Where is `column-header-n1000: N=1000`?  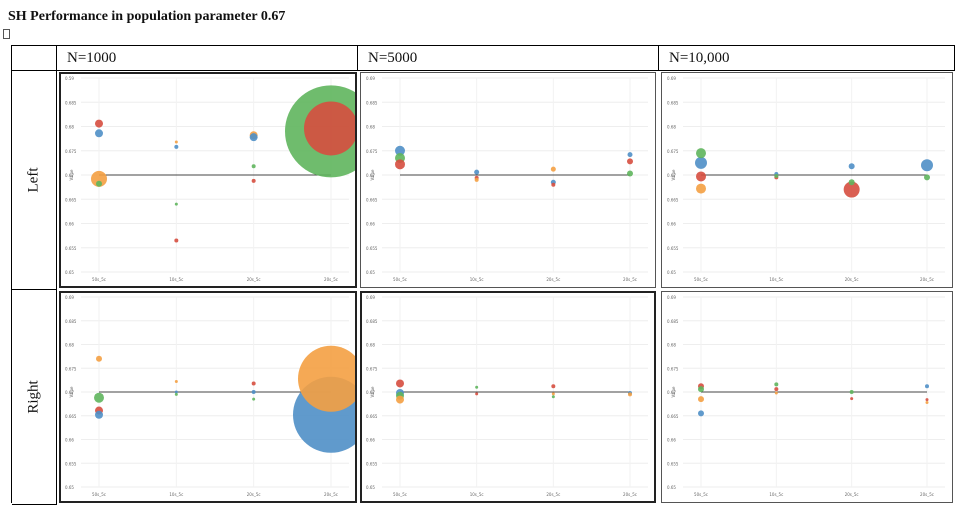 column-header-n1000: N=1000 is located at coordinates (207, 58).